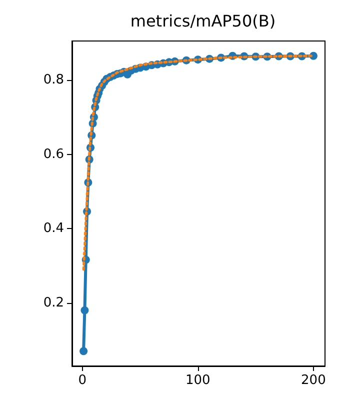 The image size is (350, 412). I want to click on x-tick-label: 0, so click(82, 380).